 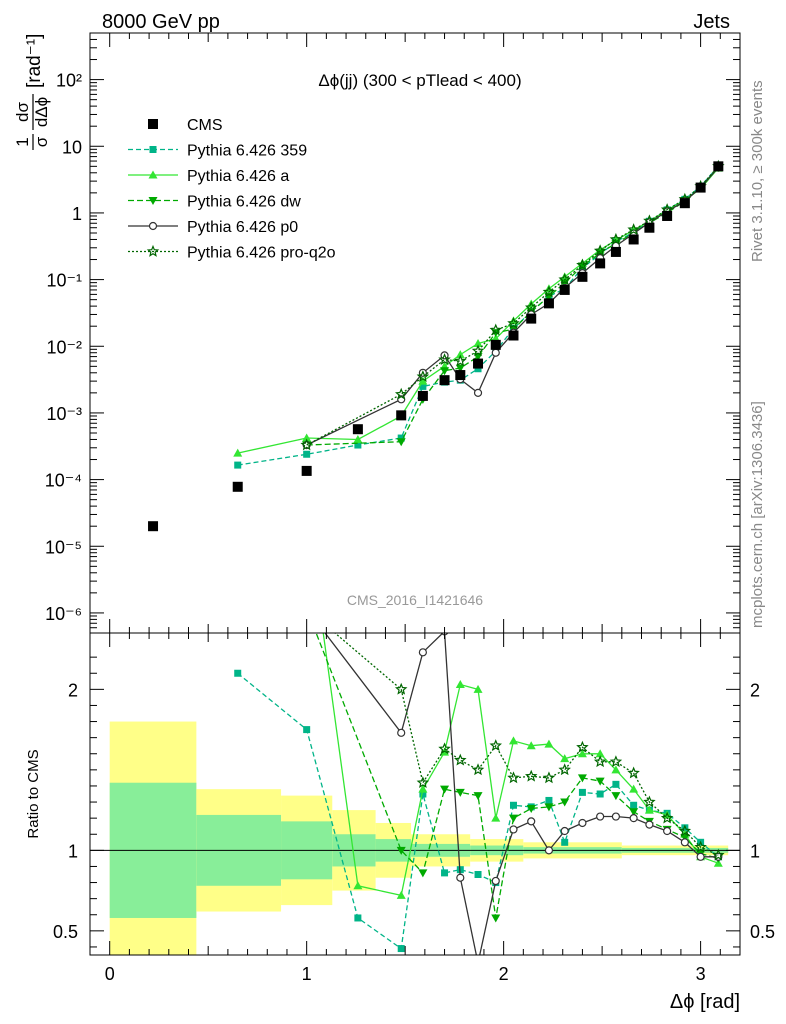 I want to click on header-left: 8000 GeV pp, so click(x=161, y=22).